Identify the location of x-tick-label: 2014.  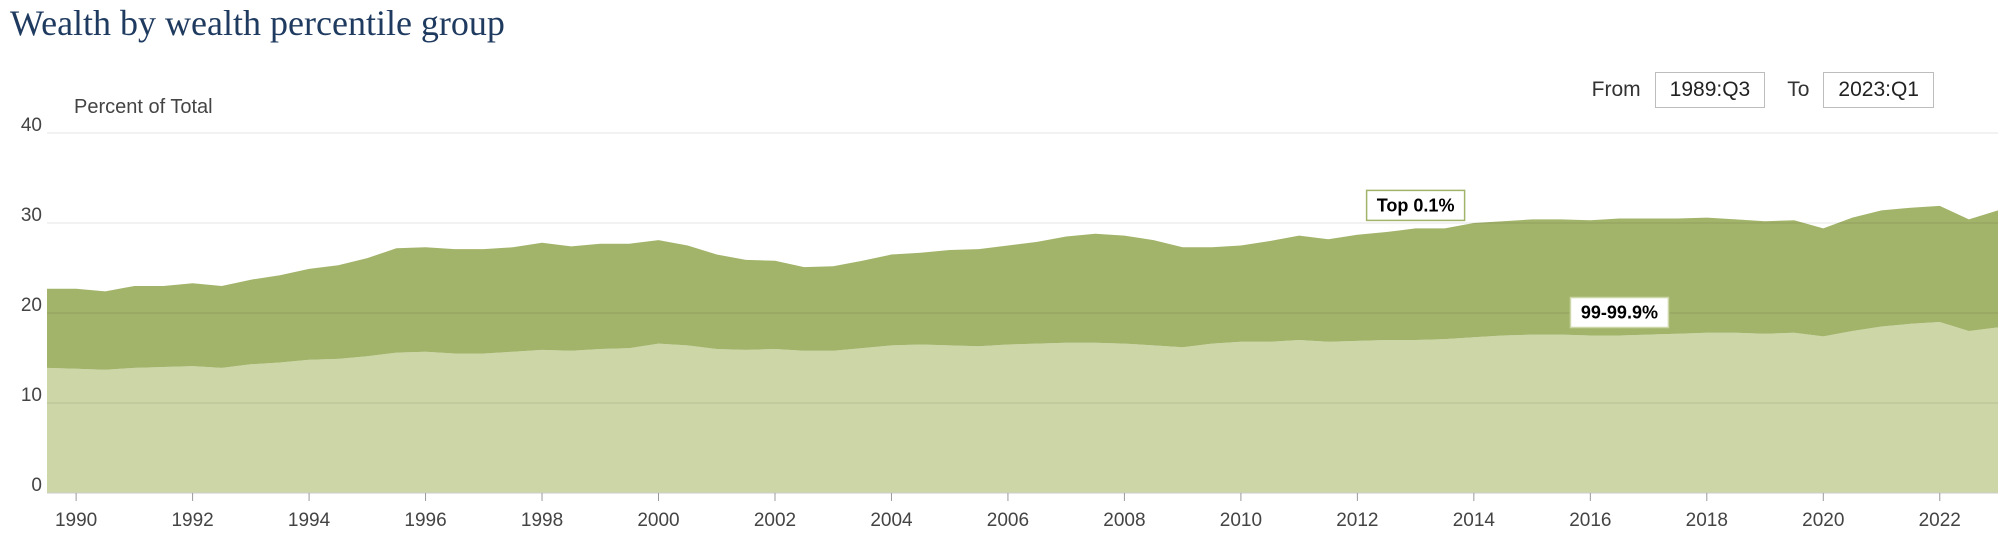
(1474, 520).